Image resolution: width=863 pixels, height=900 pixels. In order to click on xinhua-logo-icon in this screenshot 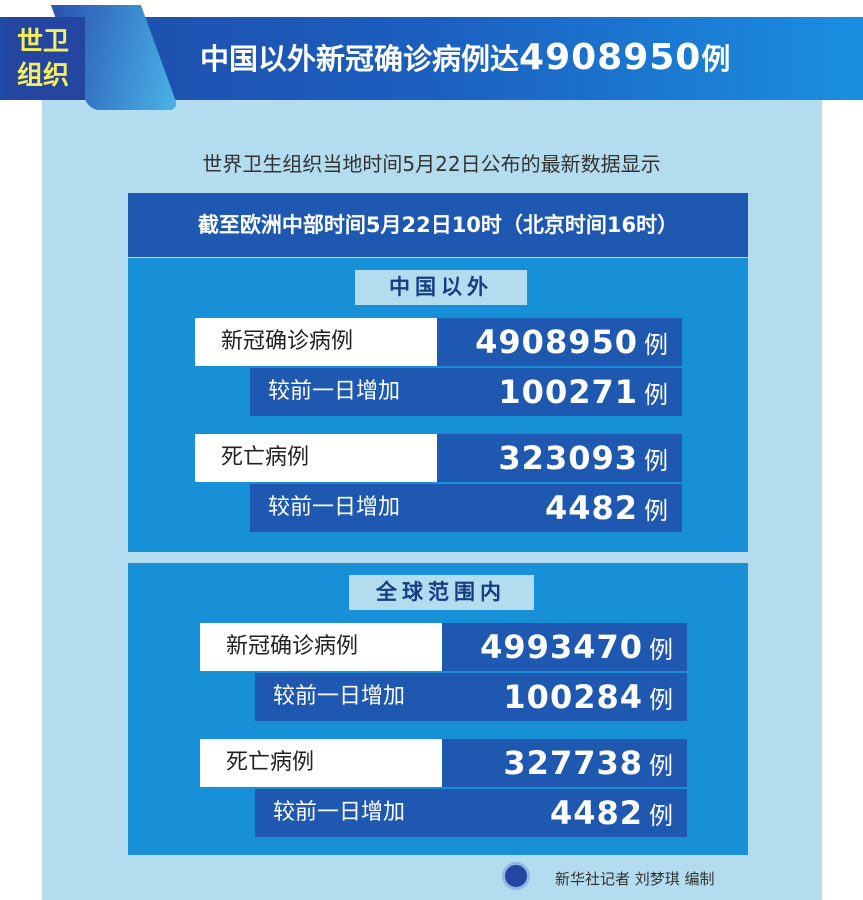, I will do `click(516, 876)`.